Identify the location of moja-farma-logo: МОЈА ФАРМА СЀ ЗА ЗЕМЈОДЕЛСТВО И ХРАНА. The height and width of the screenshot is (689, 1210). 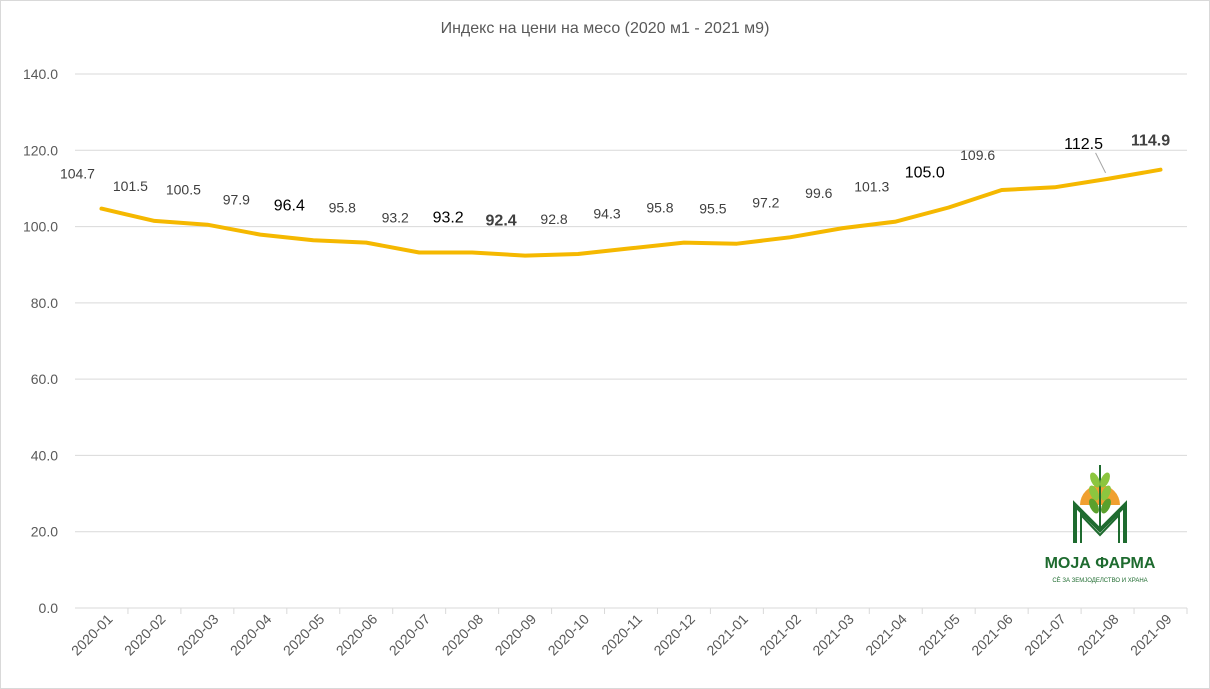
(1100, 524).